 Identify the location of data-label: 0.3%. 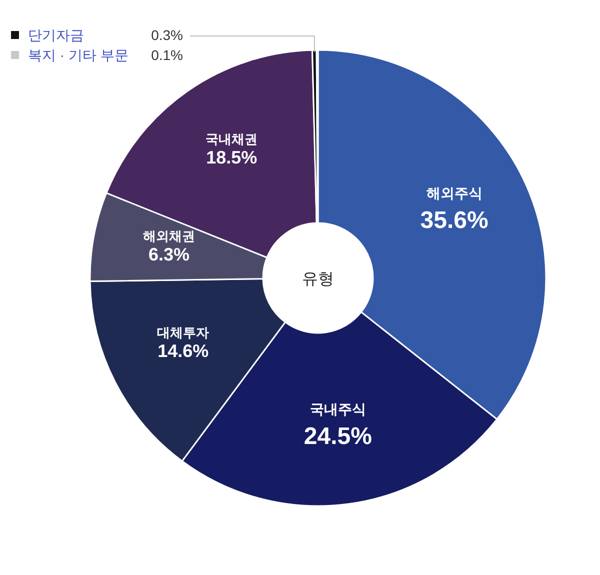
(167, 35).